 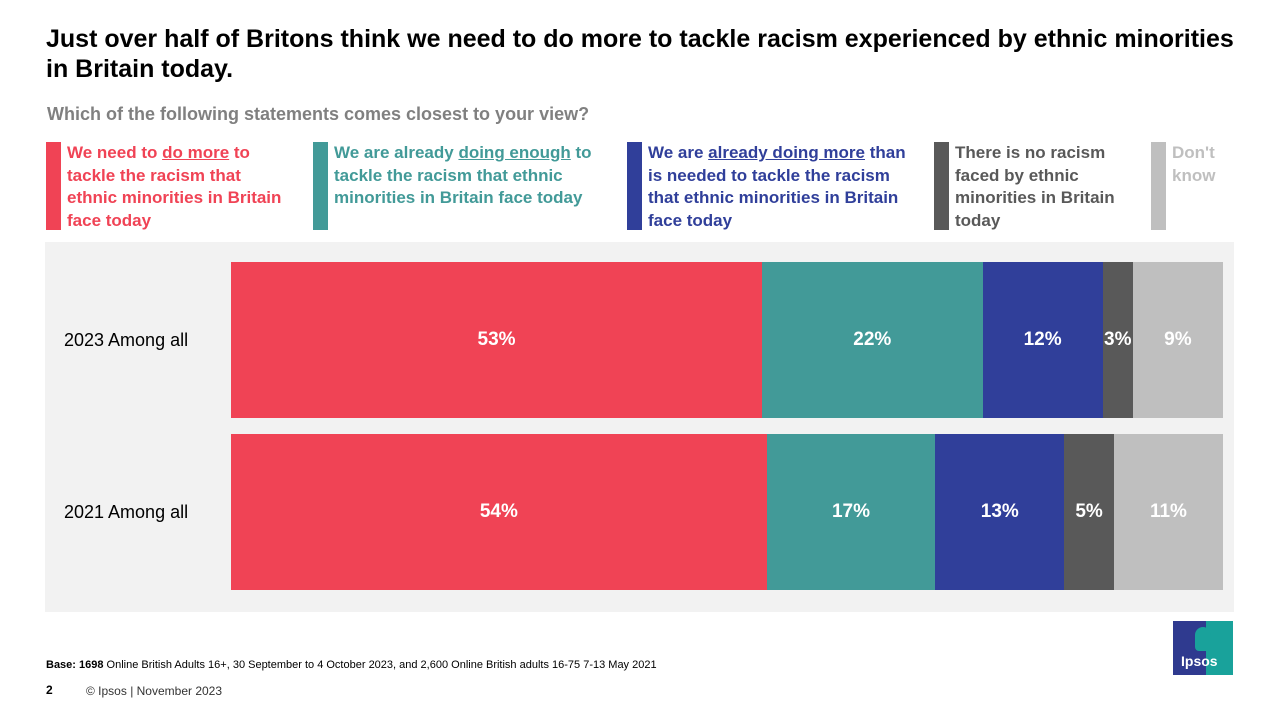 What do you see at coordinates (49, 690) in the screenshot?
I see `page-number: 2` at bounding box center [49, 690].